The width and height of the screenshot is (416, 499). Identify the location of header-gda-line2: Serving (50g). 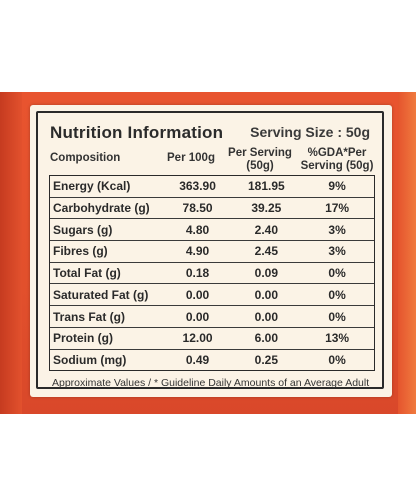
(337, 166).